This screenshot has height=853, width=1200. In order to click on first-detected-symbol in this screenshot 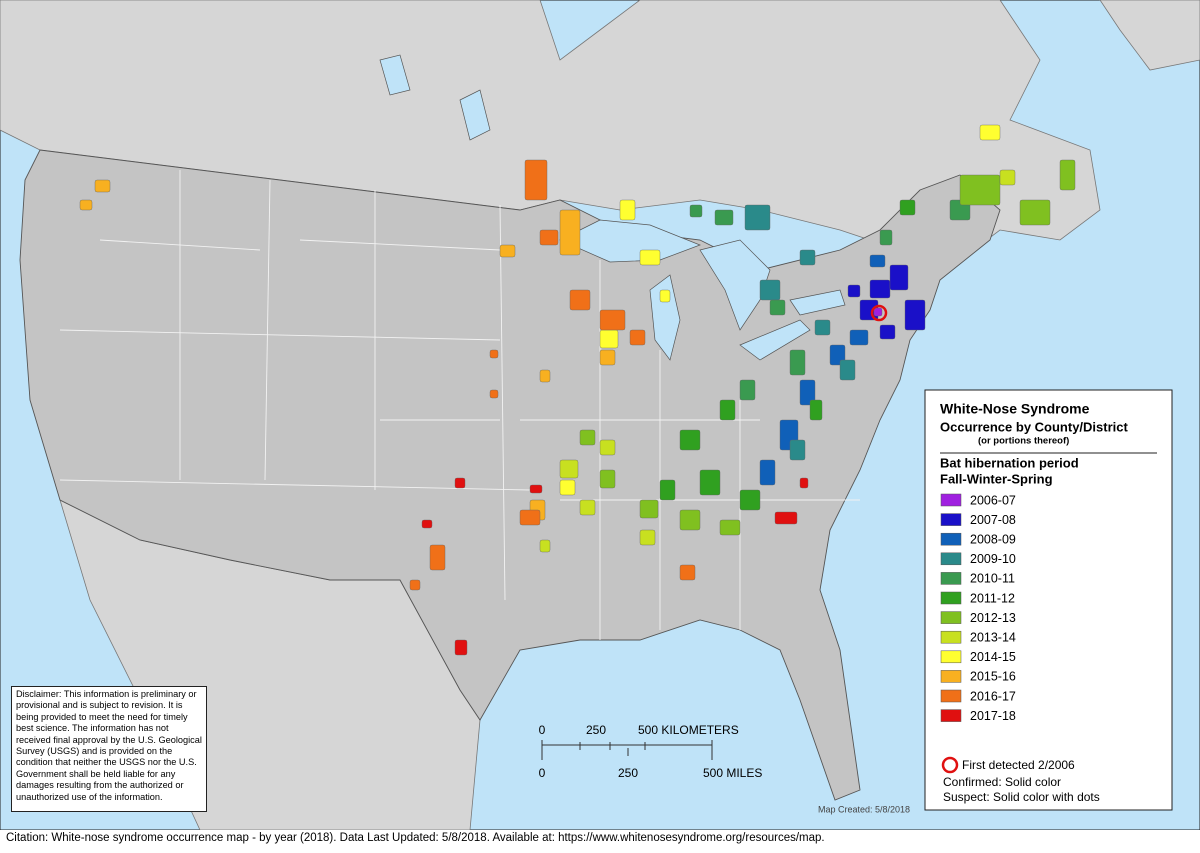, I will do `click(950, 765)`.